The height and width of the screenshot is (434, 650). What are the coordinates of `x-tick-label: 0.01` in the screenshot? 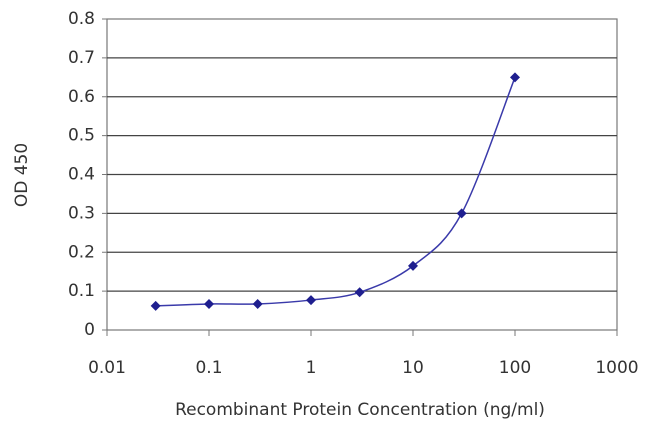 It's located at (107, 368).